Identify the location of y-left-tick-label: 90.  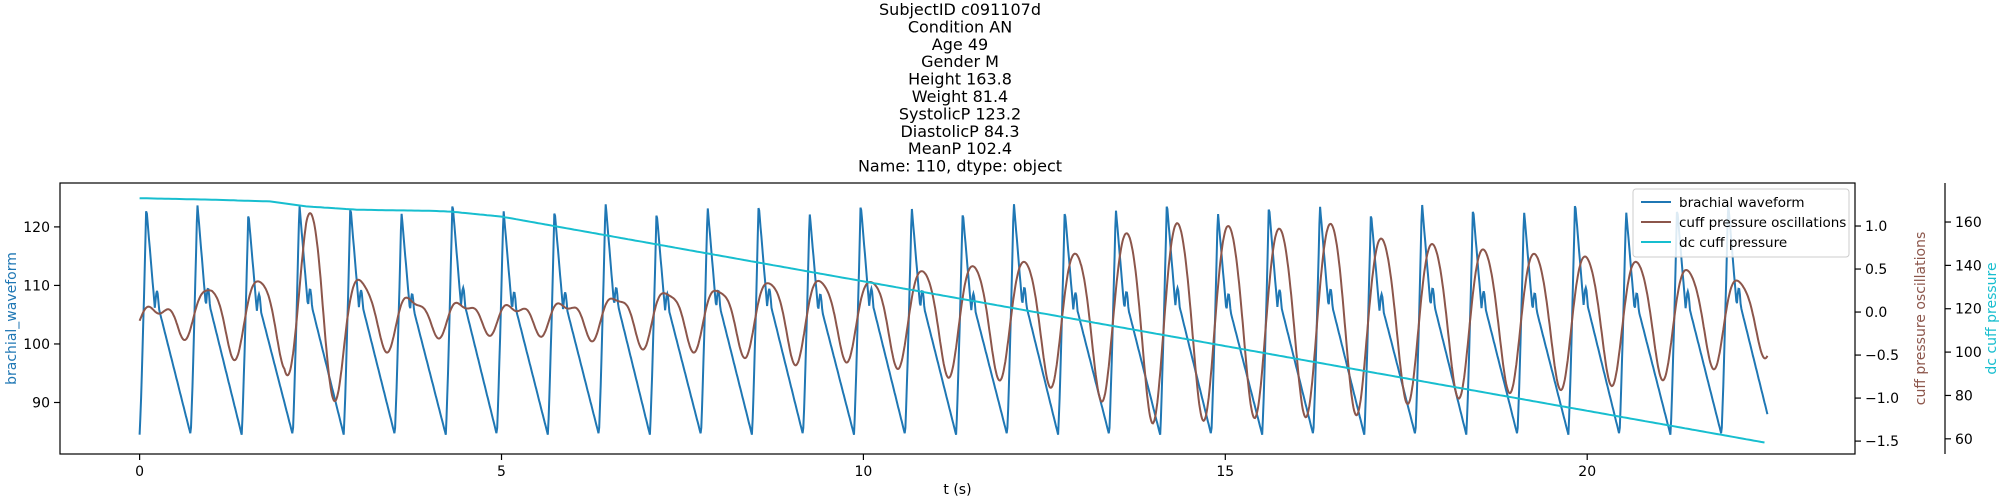
(41, 403).